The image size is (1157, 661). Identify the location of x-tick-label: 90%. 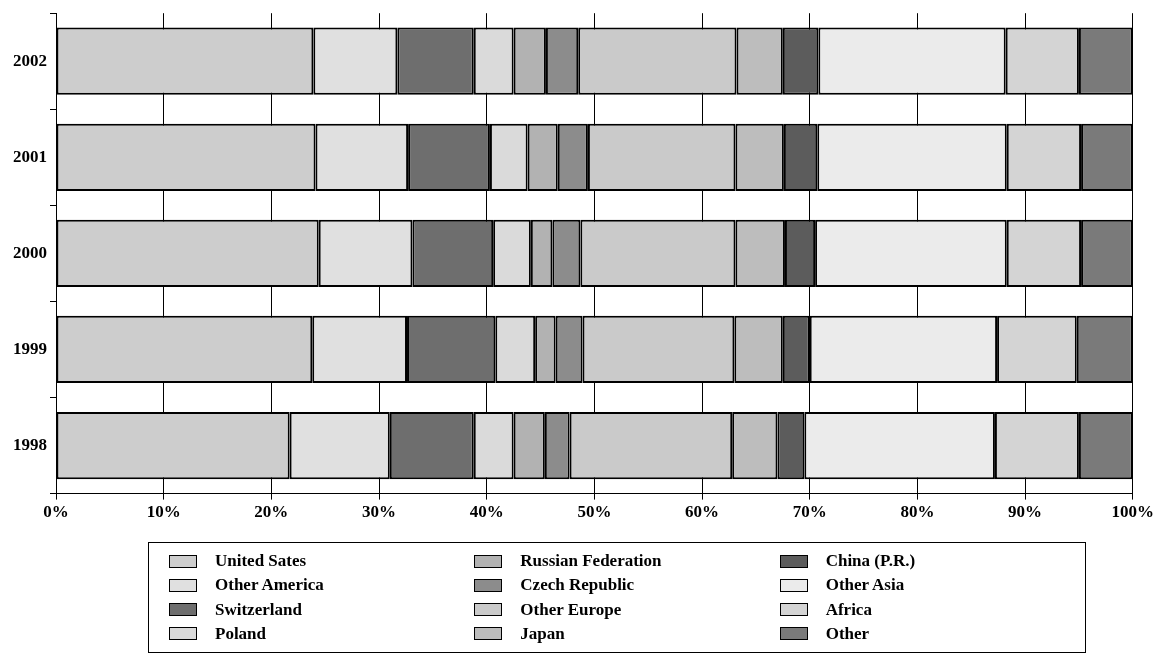
(1025, 512).